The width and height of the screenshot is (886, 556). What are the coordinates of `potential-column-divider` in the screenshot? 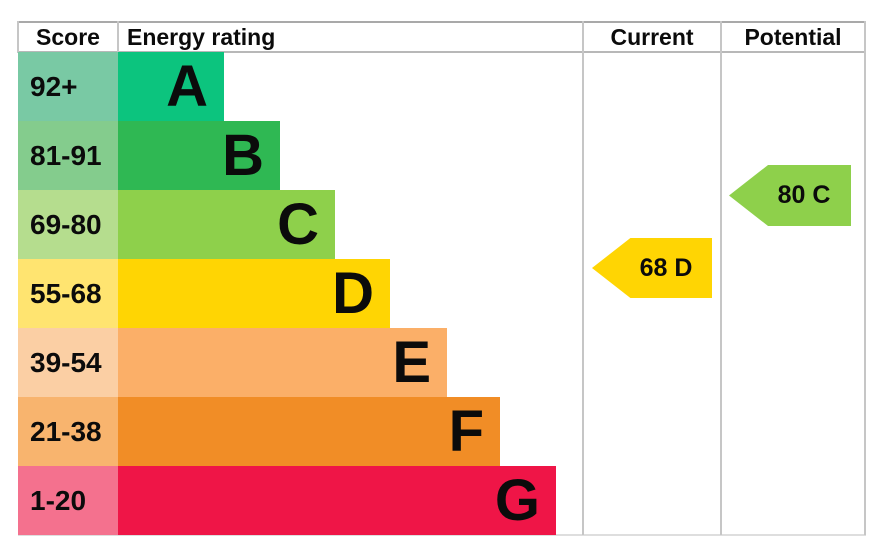 It's located at (721, 278).